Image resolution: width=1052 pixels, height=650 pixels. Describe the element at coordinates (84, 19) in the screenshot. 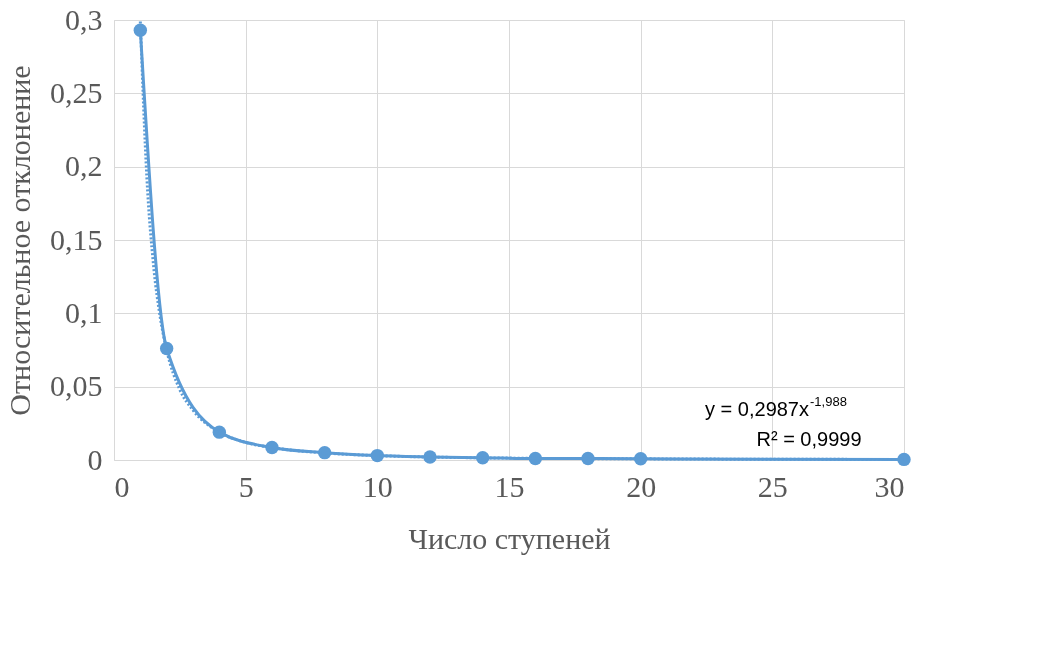

I see `y-tick-label: 0,3` at that location.